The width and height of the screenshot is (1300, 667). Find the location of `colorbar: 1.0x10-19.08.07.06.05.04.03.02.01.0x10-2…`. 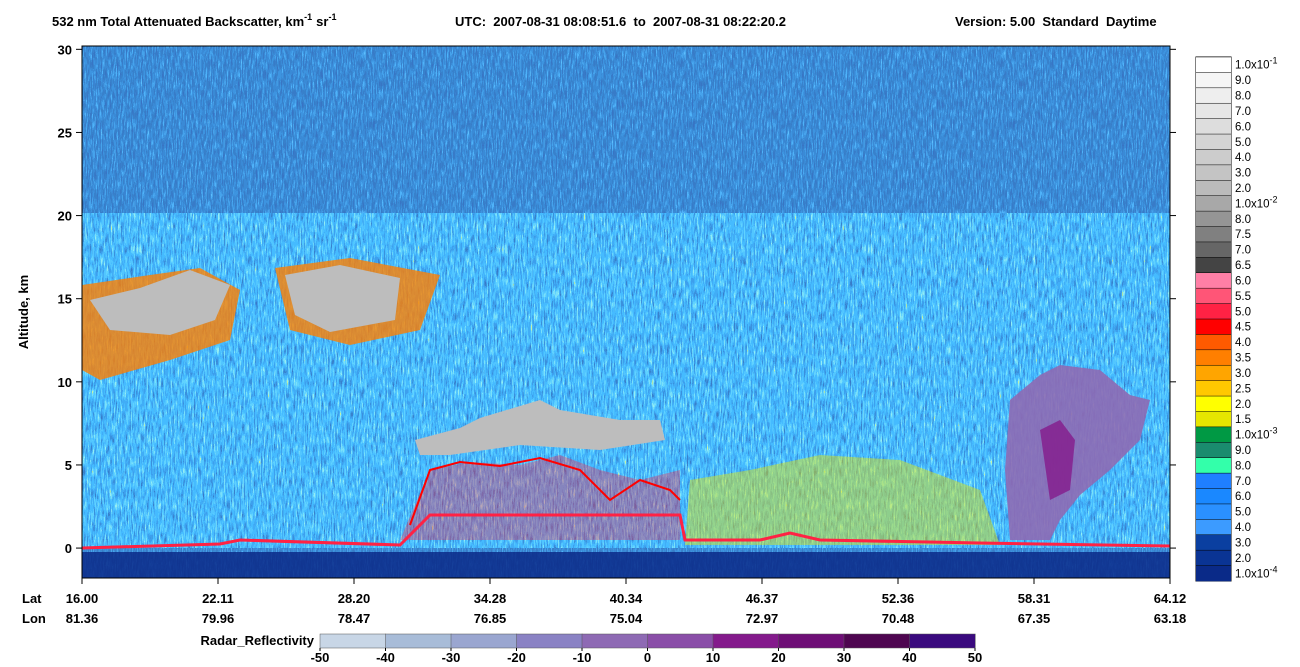

colorbar: 1.0x10-19.08.07.06.05.04.03.02.01.0x10-2… is located at coordinates (1237, 319).